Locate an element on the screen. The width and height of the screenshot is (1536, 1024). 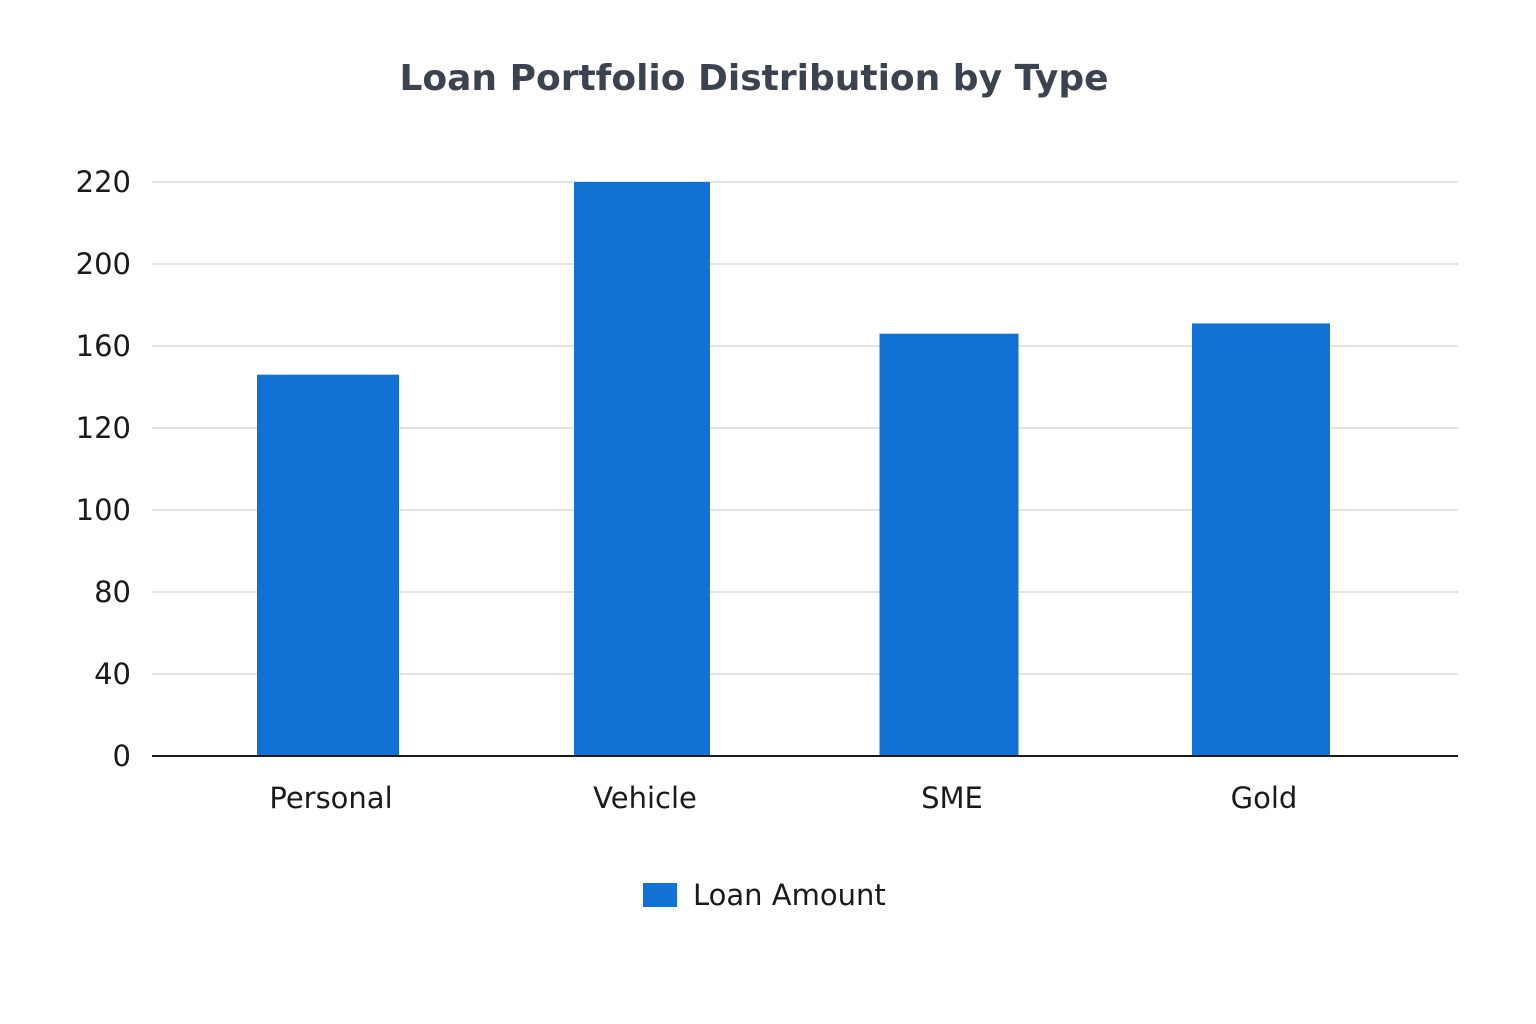
legend-swatch is located at coordinates (660, 895).